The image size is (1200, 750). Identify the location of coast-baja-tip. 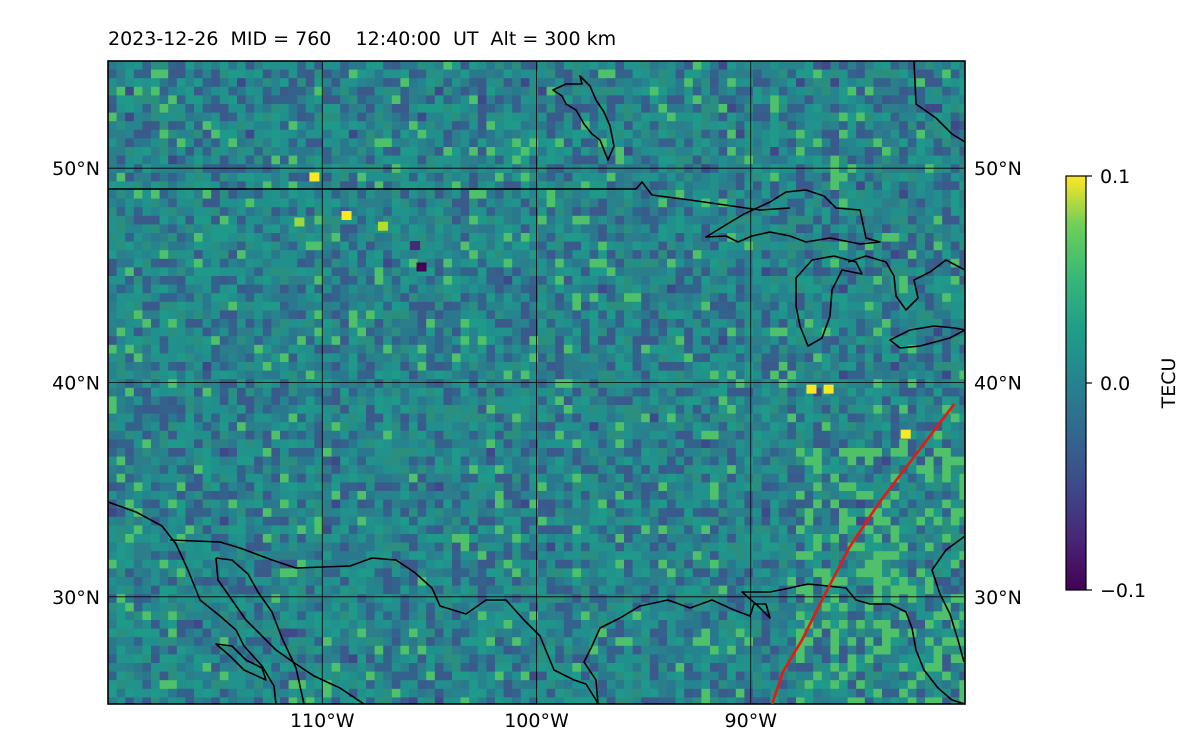
(241, 662).